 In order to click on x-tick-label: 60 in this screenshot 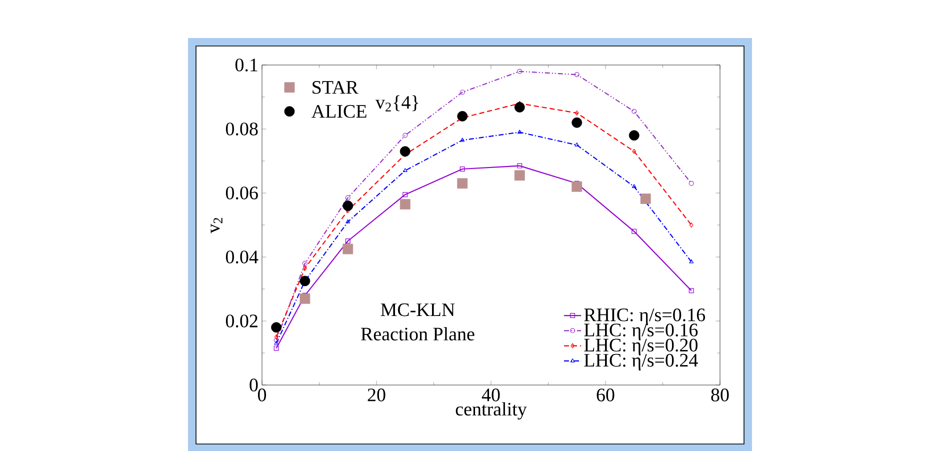, I will do `click(605, 395)`.